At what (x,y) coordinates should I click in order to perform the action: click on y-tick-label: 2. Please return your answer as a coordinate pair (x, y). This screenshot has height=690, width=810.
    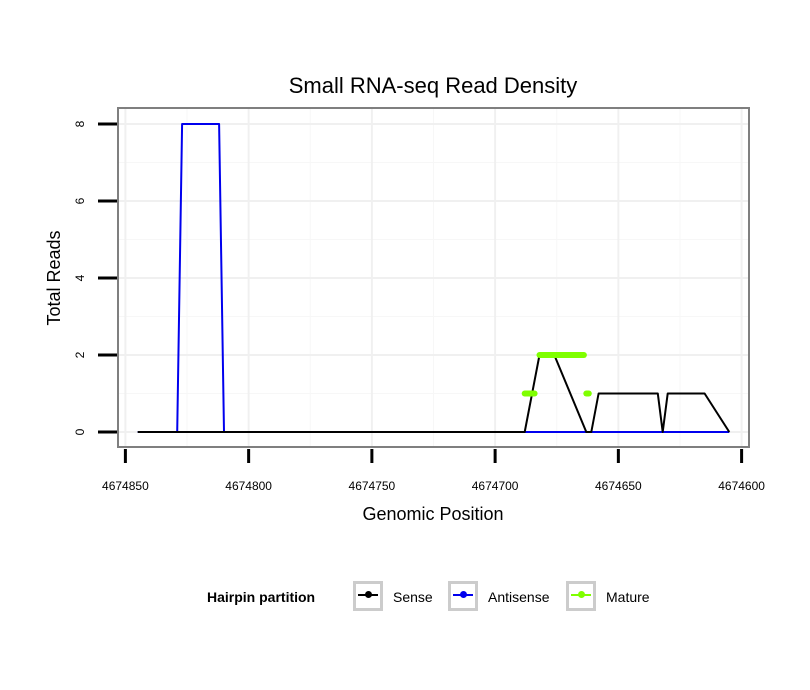
    Looking at the image, I should click on (80, 354).